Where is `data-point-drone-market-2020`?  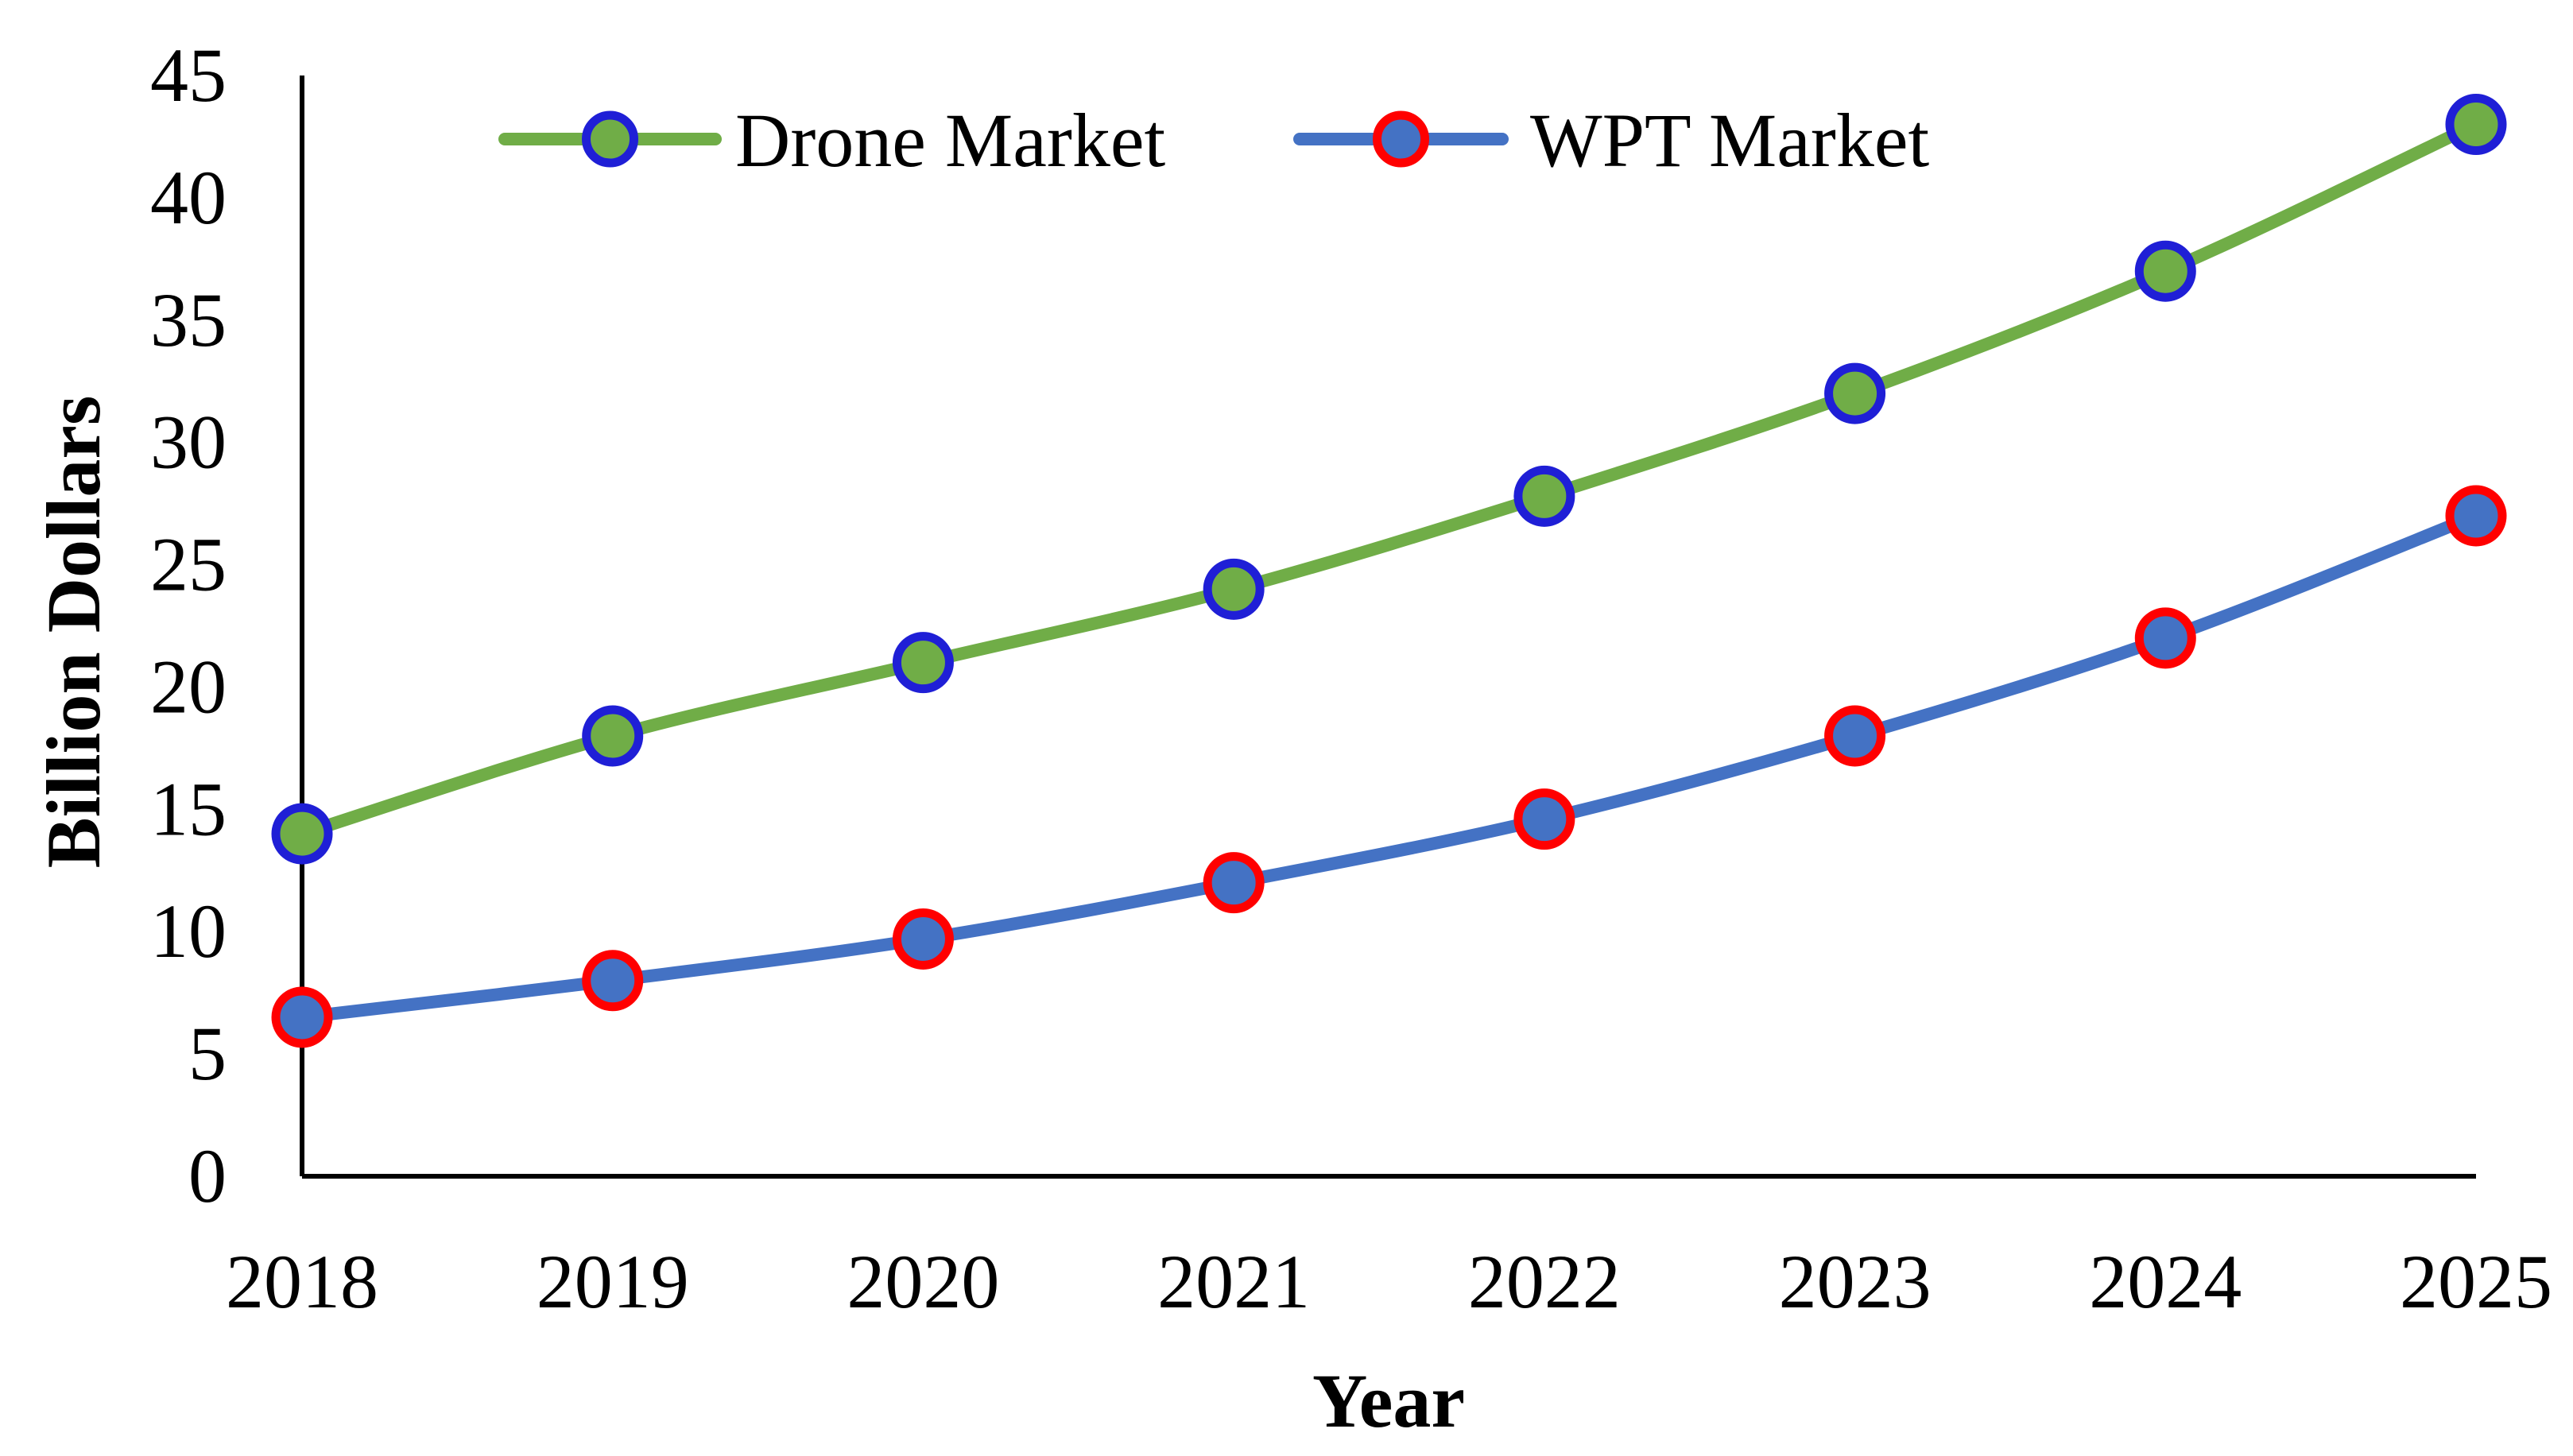 data-point-drone-market-2020 is located at coordinates (923, 663).